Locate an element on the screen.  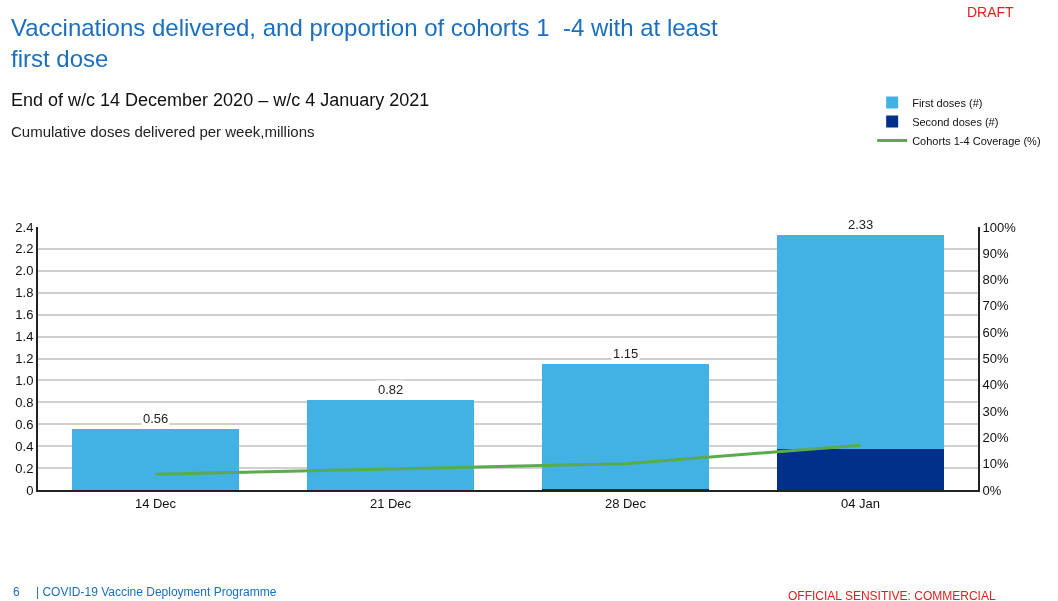
y2-tick-label: 40% is located at coordinates (996, 385).